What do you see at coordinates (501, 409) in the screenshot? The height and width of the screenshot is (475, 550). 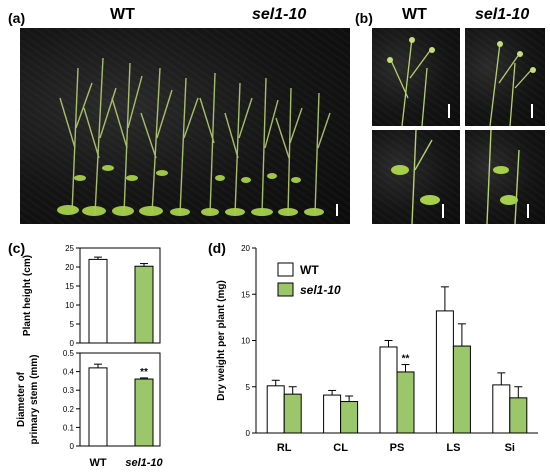 I see `bar-si-wt` at bounding box center [501, 409].